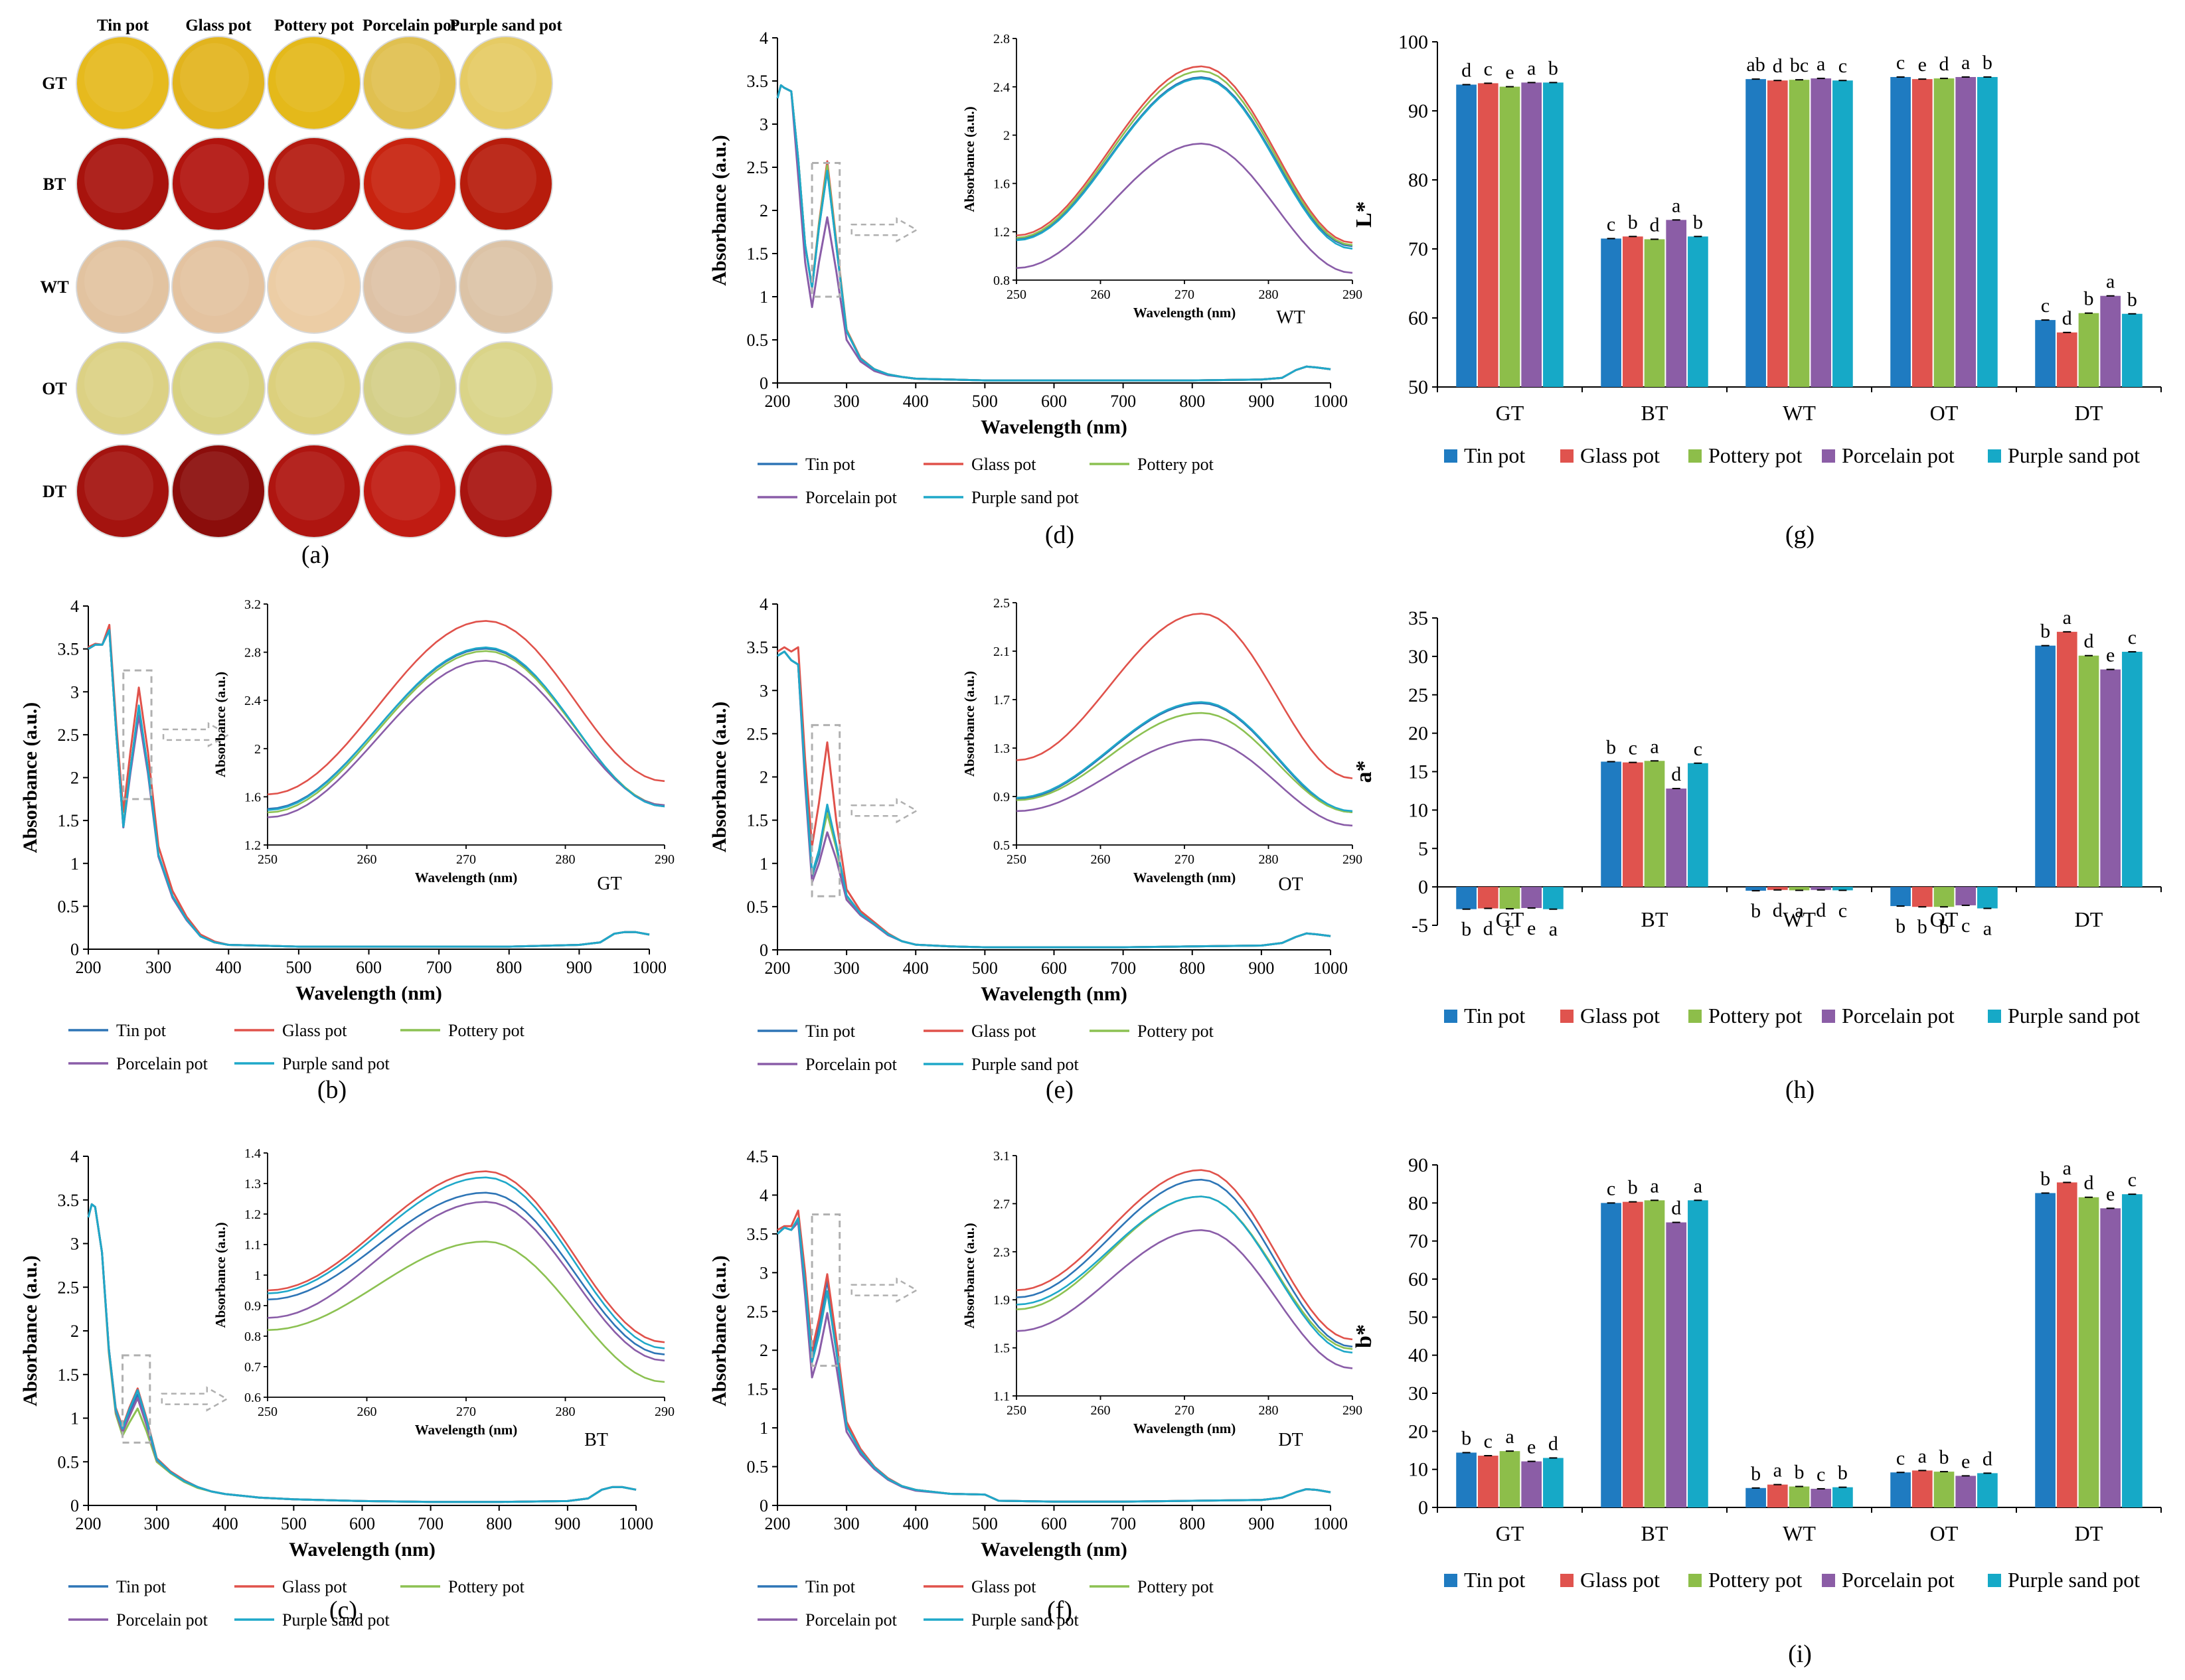 This screenshot has height=1680, width=2185. What do you see at coordinates (1184, 294) in the screenshot?
I see `inset-x-tick-label: 270` at bounding box center [1184, 294].